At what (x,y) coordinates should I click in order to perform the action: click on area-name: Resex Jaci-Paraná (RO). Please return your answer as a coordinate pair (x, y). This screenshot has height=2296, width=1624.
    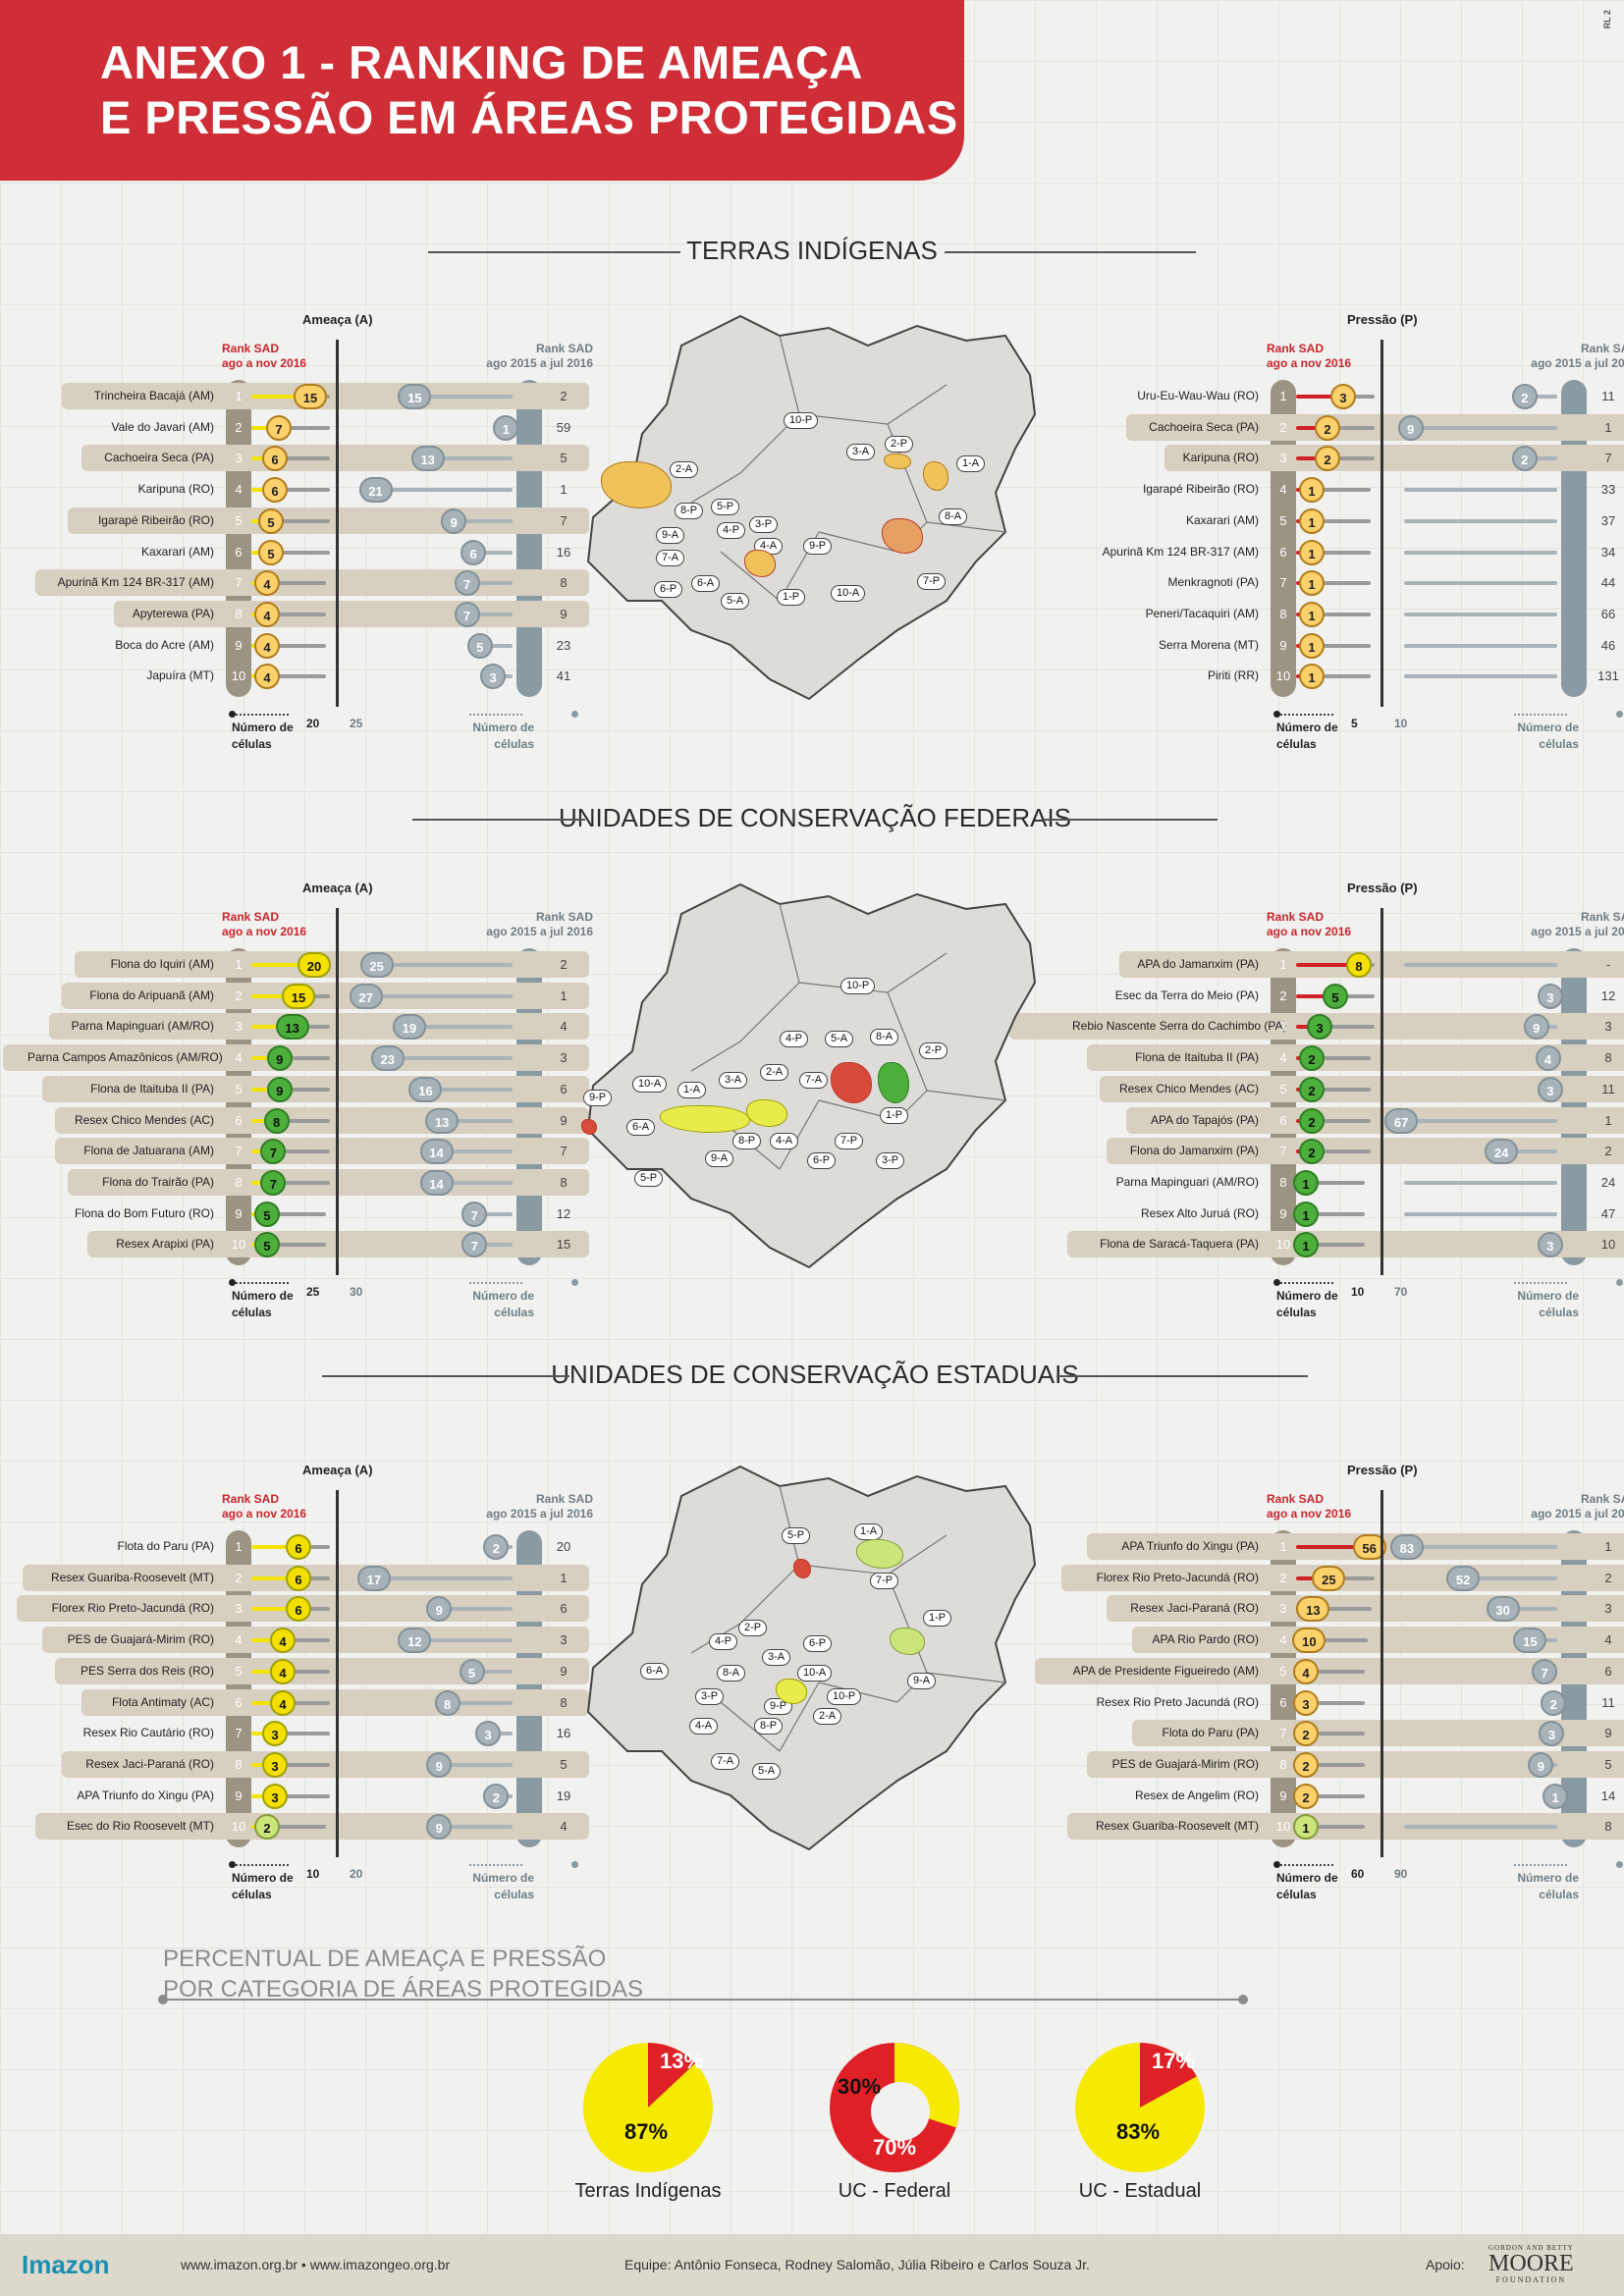
    Looking at the image, I should click on (149, 1763).